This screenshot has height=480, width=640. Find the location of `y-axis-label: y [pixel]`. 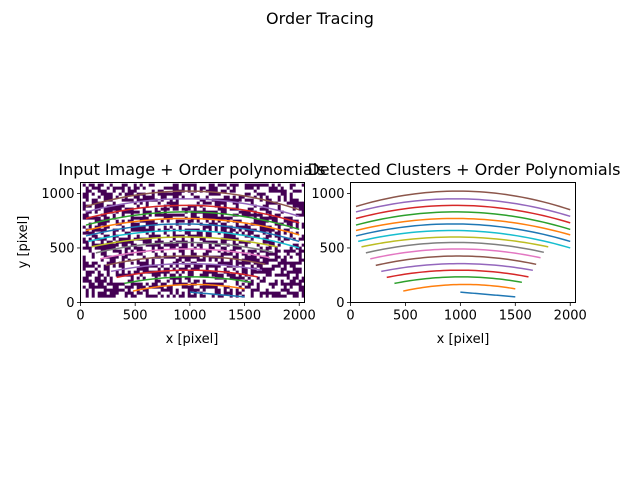

y-axis-label: y [pixel] is located at coordinates (23, 242).